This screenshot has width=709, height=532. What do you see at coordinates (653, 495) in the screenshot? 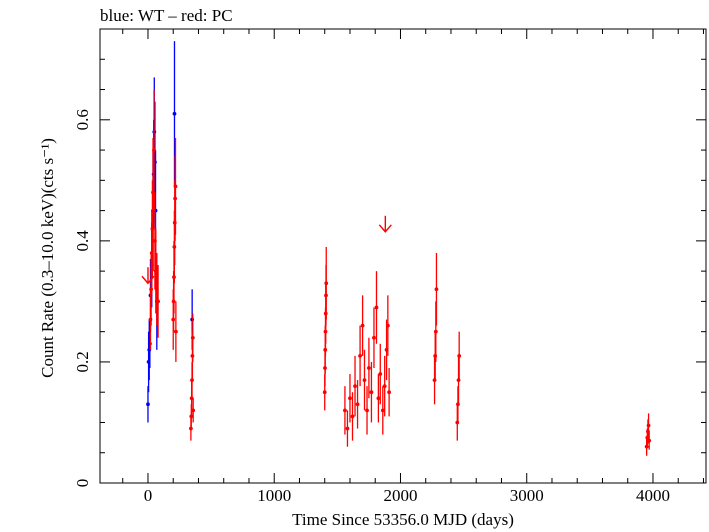
I see `x-tick-label: 4000` at bounding box center [653, 495].